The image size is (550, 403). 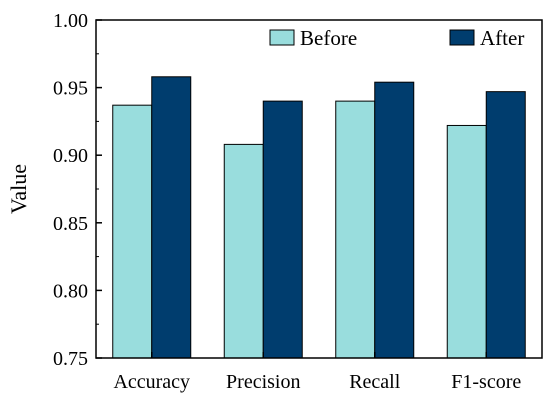 What do you see at coordinates (355, 229) in the screenshot?
I see `bar-before-recall` at bounding box center [355, 229].